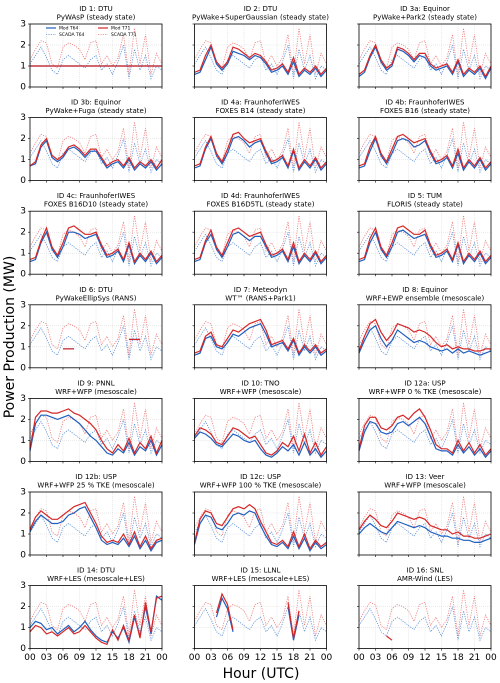 The image size is (500, 683). What do you see at coordinates (121, 29) in the screenshot?
I see `legend-label: Mod T71` at bounding box center [121, 29].